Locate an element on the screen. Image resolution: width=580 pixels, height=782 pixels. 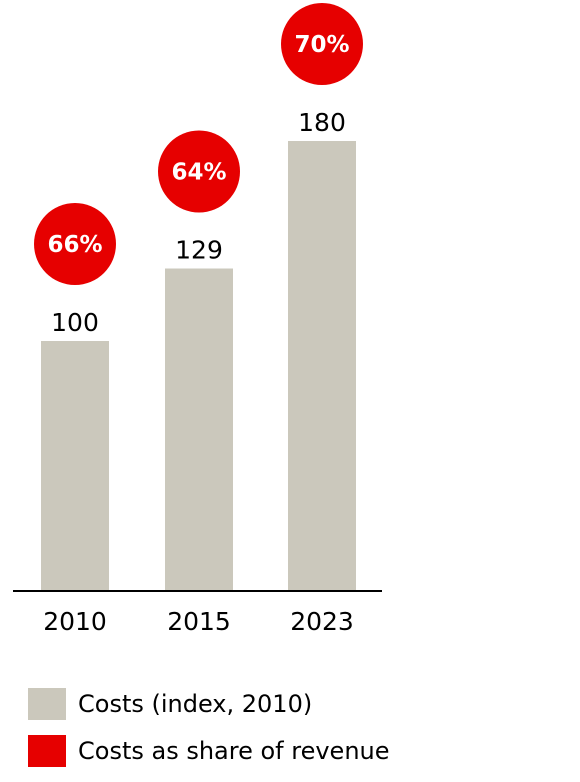
share-marker-2015 is located at coordinates (199, 171).